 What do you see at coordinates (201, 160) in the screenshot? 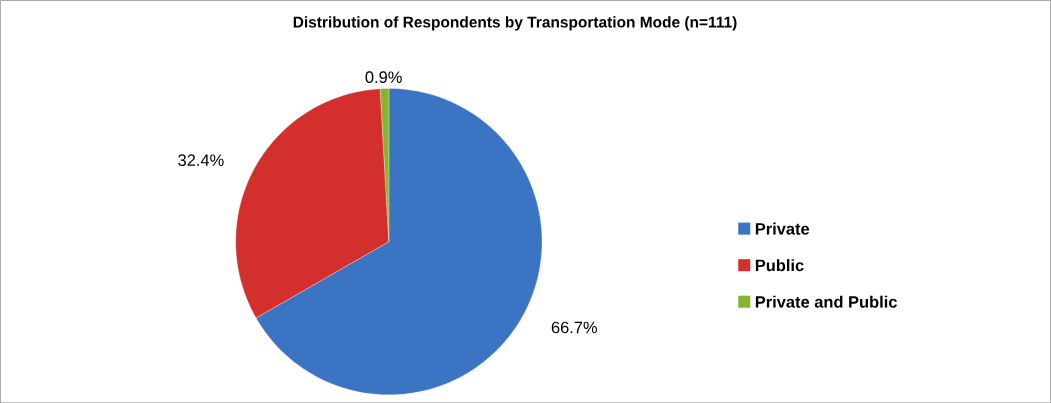
I see `data-label: 32.4%` at bounding box center [201, 160].